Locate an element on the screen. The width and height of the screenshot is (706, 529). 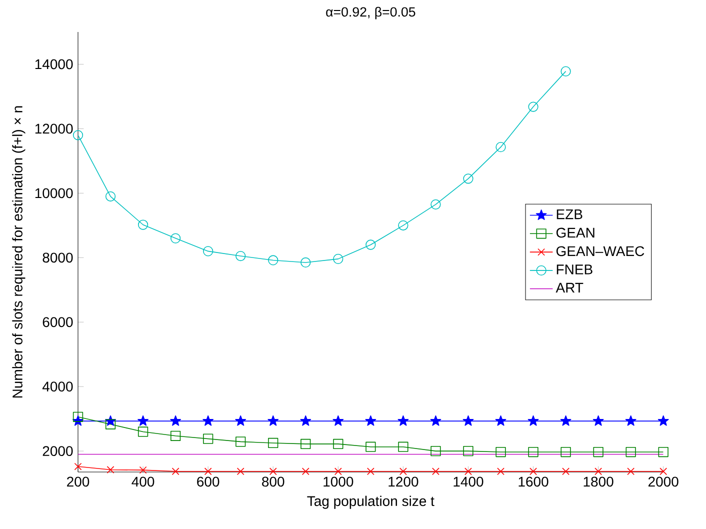
legend-label: GEAN is located at coordinates (575, 233).